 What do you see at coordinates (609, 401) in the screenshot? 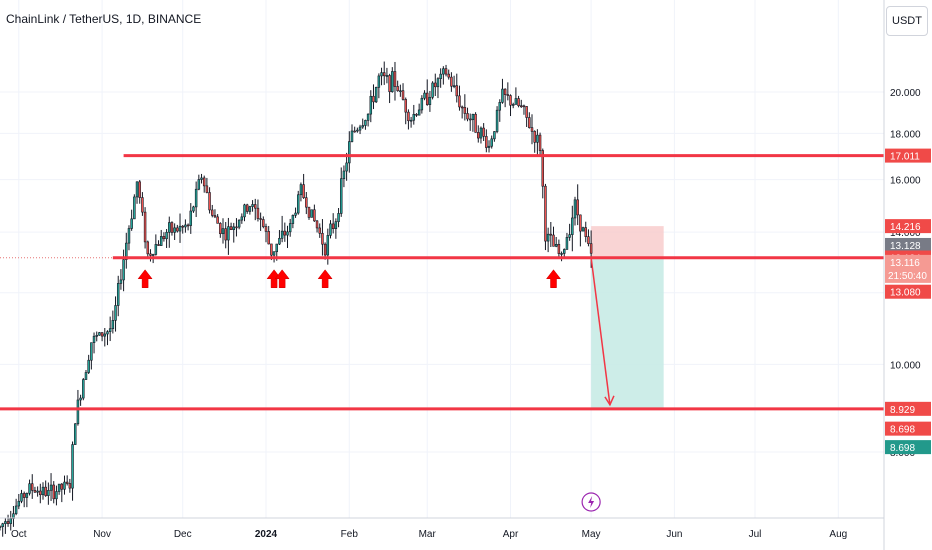
I see `projection-arrow-head` at bounding box center [609, 401].